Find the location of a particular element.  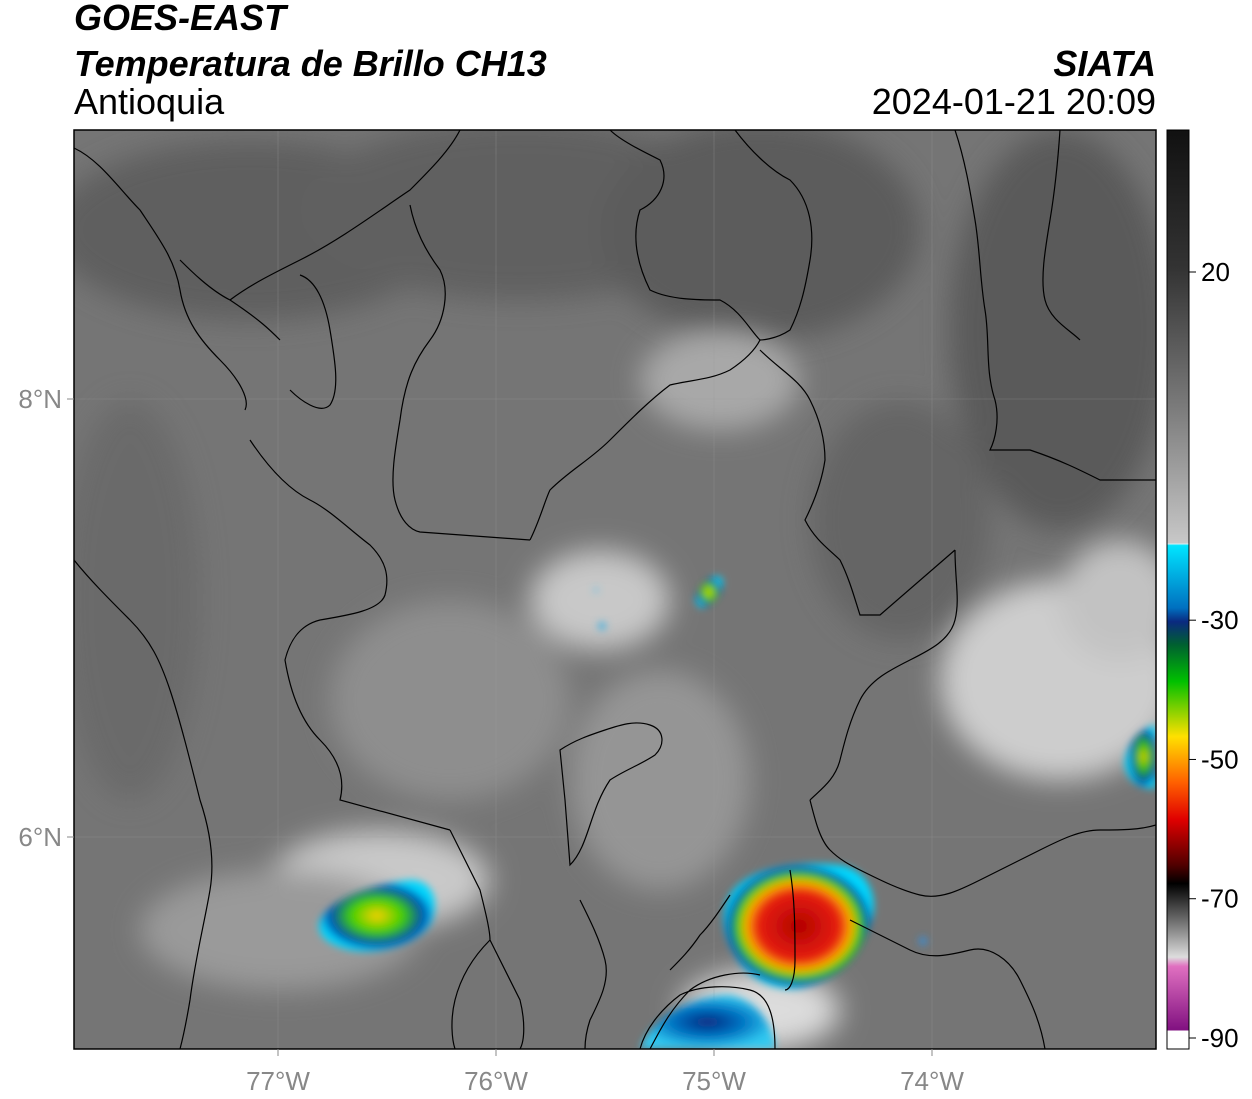

lon-tick-label: 74°W is located at coordinates (932, 1081).